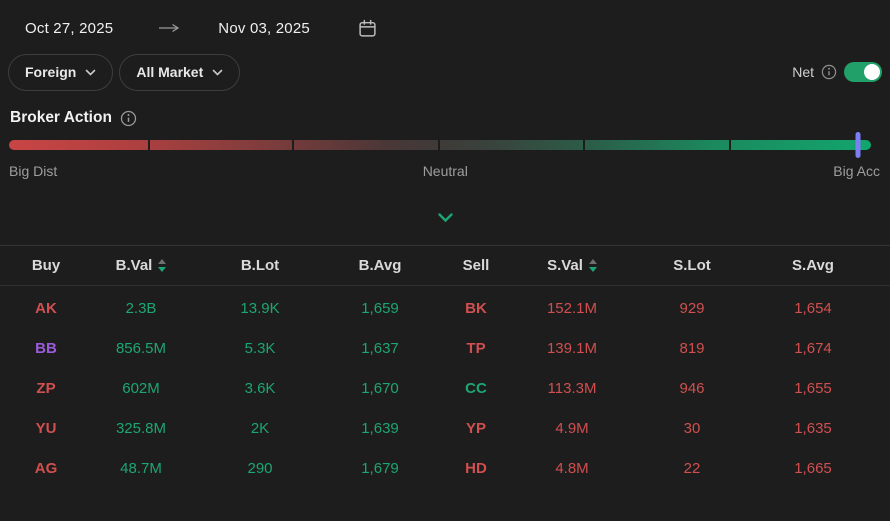 The width and height of the screenshot is (890, 521). What do you see at coordinates (260, 468) in the screenshot?
I see `b-lot-cell: 290` at bounding box center [260, 468].